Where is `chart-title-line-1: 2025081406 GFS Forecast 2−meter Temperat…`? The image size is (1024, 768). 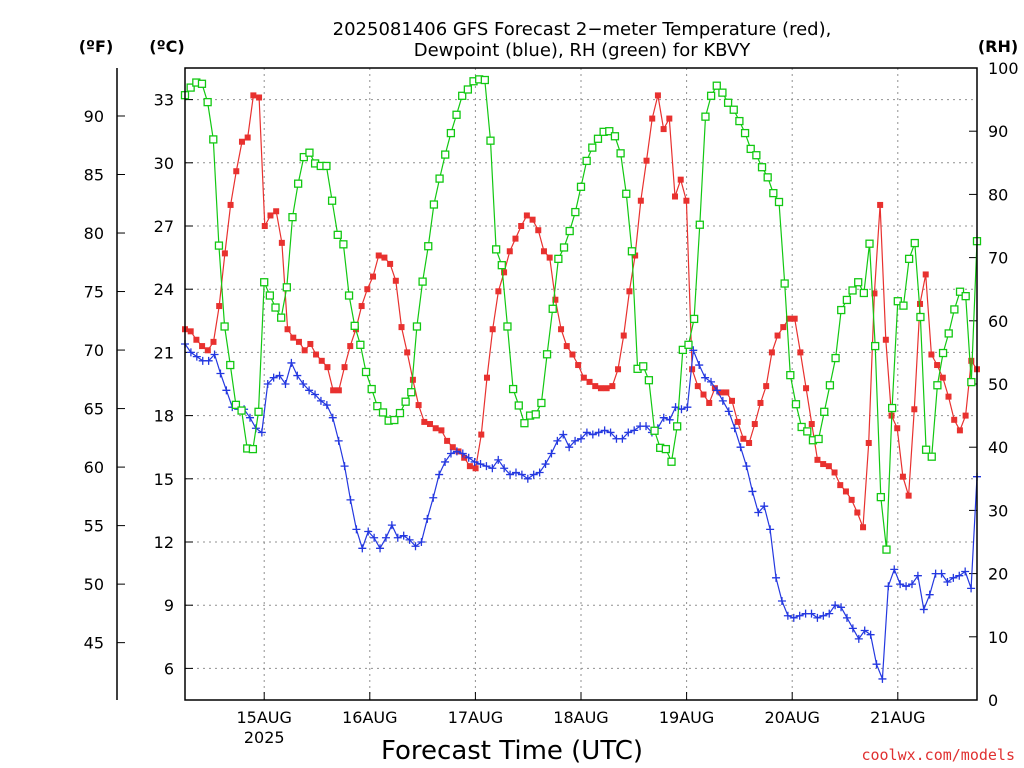
chart-title-line-1: 2025081406 GFS Forecast 2−meter Temperat… is located at coordinates (582, 29).